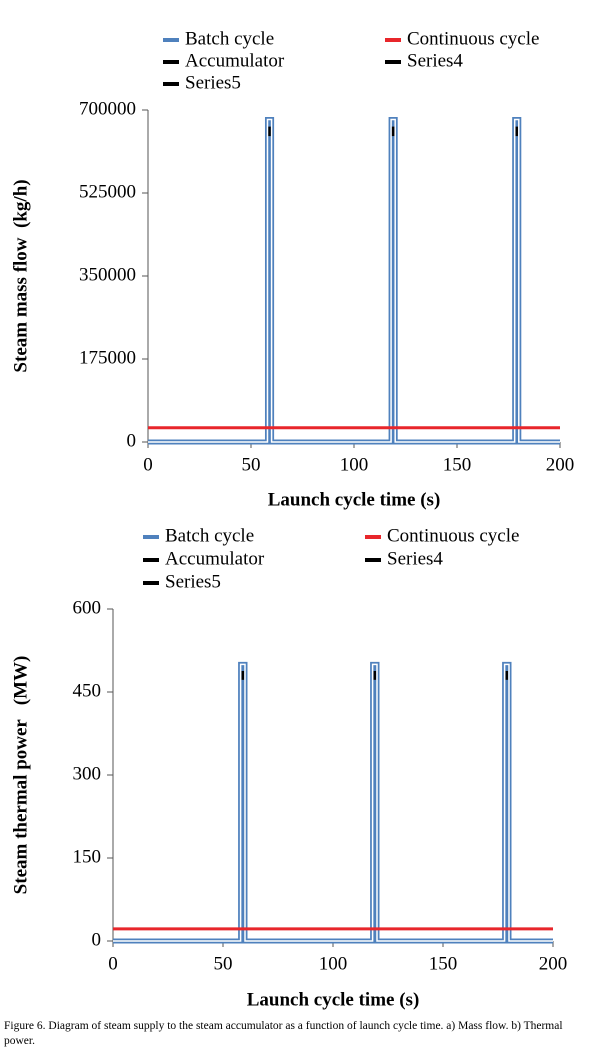 This screenshot has width=600, height=1056. I want to click on y-tick-label: 600, so click(87, 607).